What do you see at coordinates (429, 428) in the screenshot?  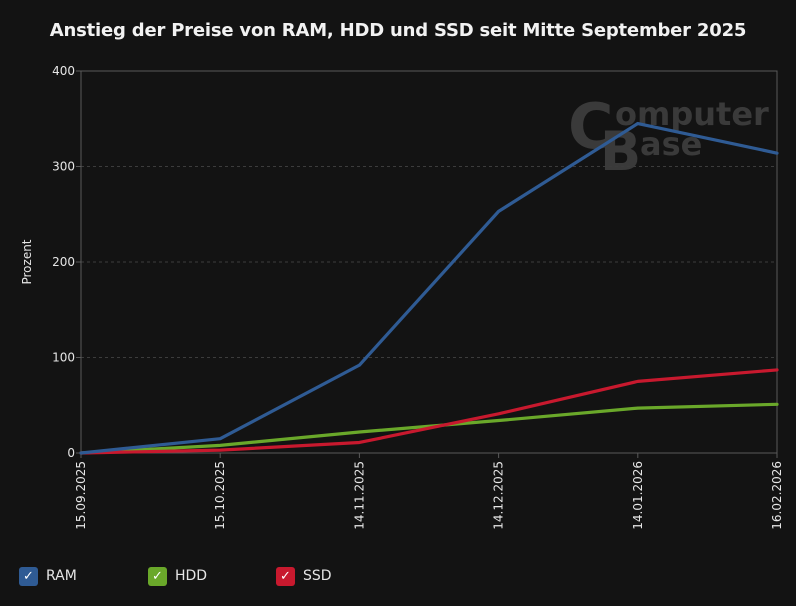 I see `series-line-hdd` at bounding box center [429, 428].